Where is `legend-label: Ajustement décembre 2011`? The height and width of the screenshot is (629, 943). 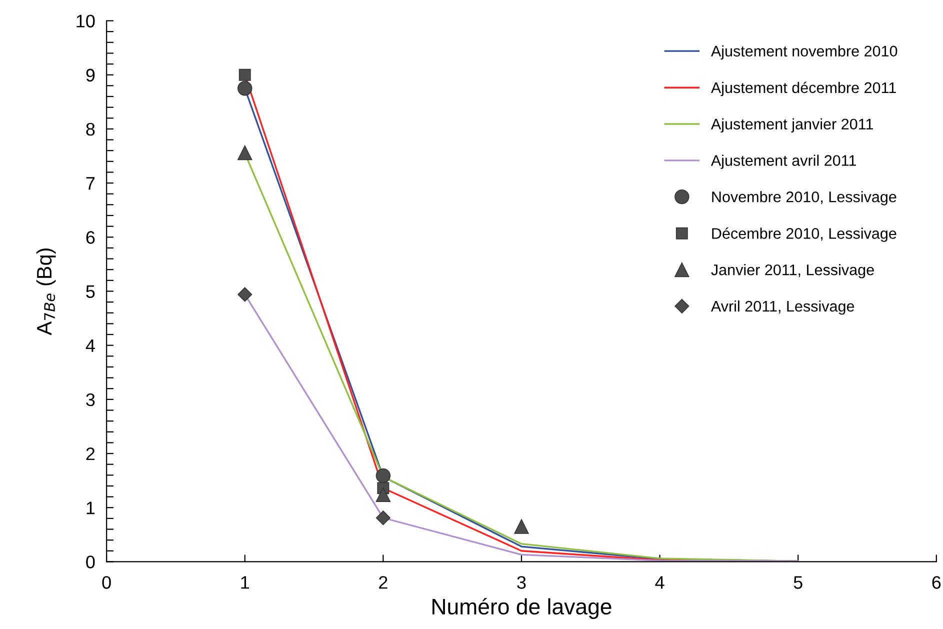
legend-label: Ajustement décembre 2011 is located at coordinates (803, 89).